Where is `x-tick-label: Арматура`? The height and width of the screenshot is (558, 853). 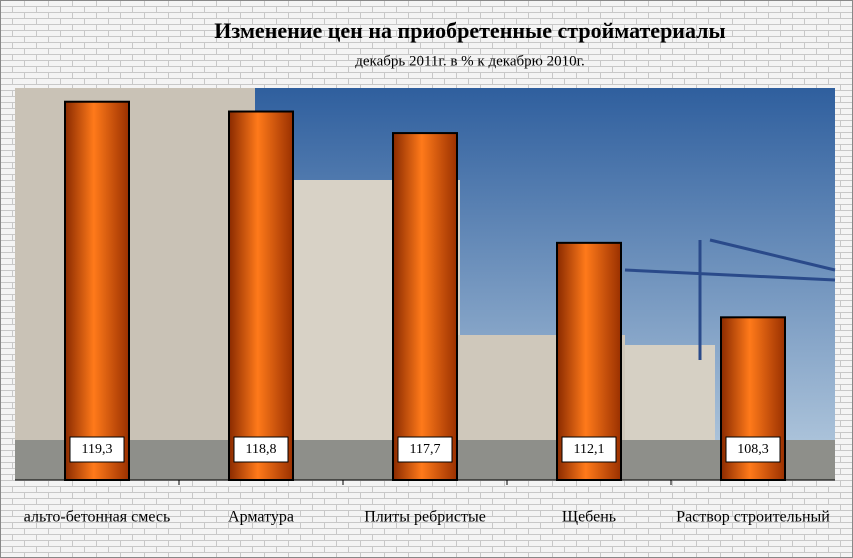 x-tick-label: Арматура is located at coordinates (261, 517).